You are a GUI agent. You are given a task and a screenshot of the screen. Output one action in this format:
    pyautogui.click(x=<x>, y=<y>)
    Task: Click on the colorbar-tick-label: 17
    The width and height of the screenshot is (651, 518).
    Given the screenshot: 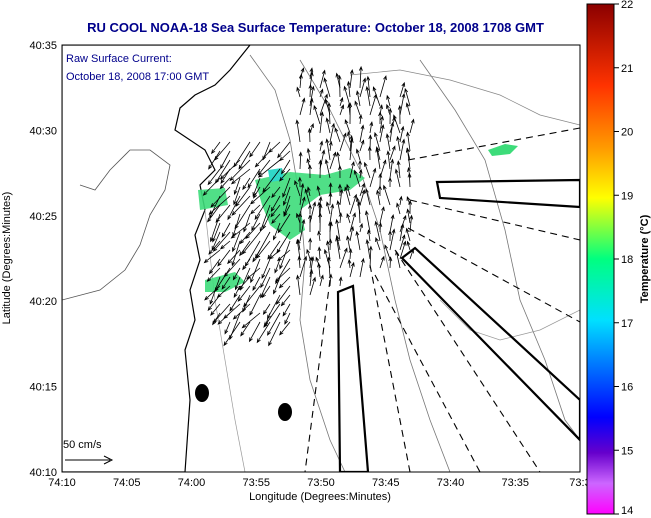 What is the action you would take?
    pyautogui.click(x=627, y=324)
    